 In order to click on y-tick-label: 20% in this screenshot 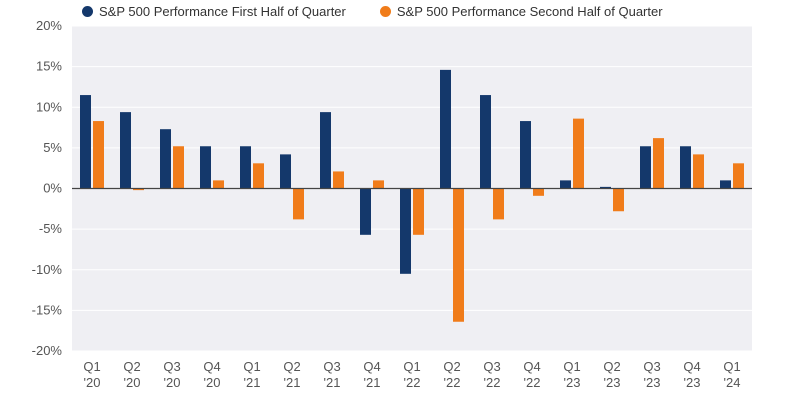, I will do `click(49, 25)`.